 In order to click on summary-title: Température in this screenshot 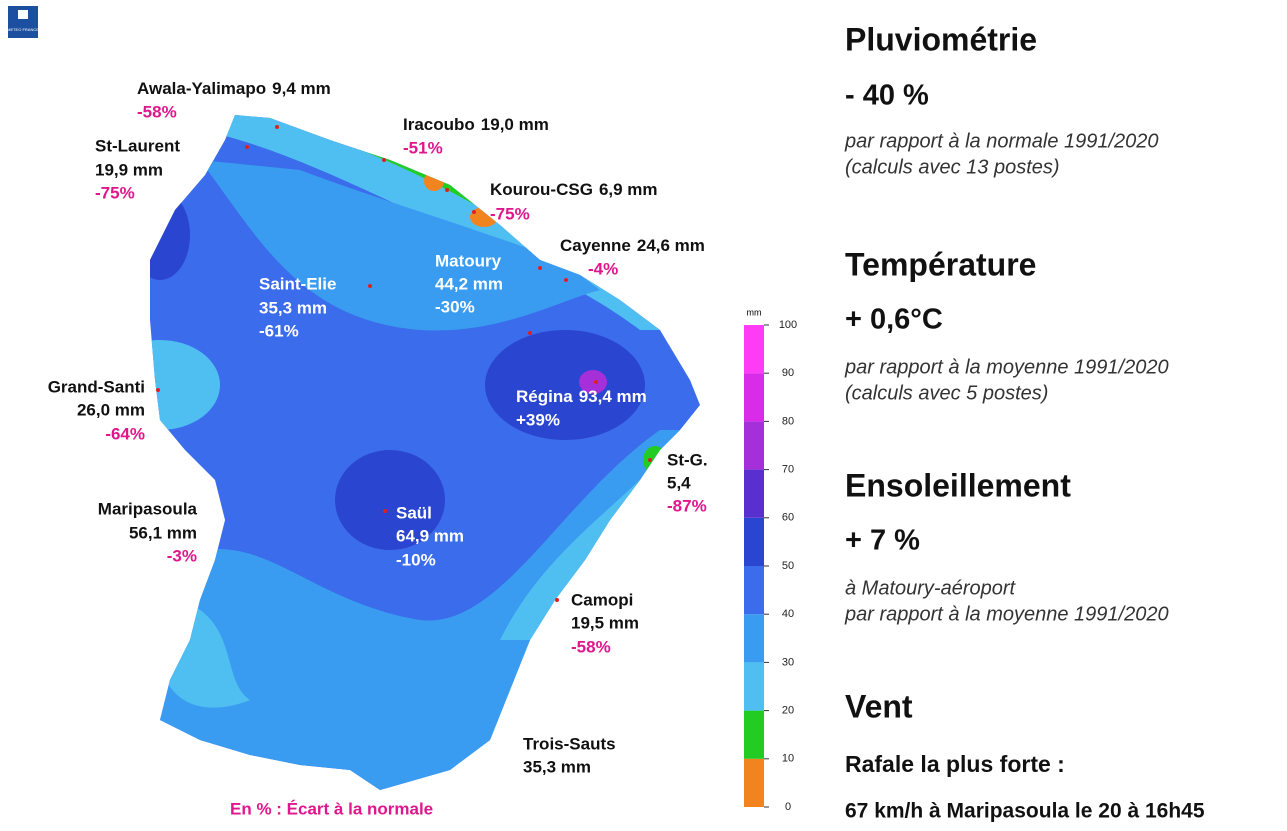, I will do `click(940, 264)`.